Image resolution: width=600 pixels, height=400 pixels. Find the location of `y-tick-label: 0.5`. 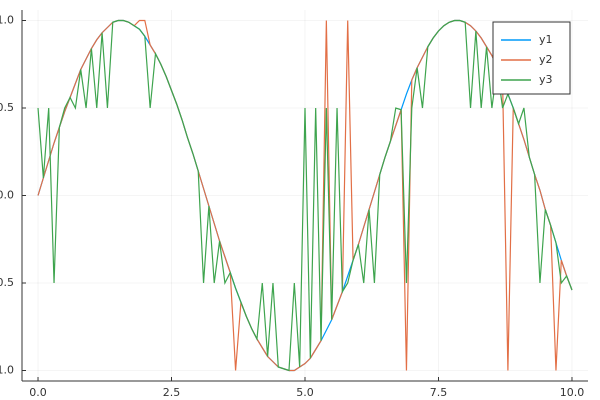

y-tick-label: 0.5 is located at coordinates (7, 107).